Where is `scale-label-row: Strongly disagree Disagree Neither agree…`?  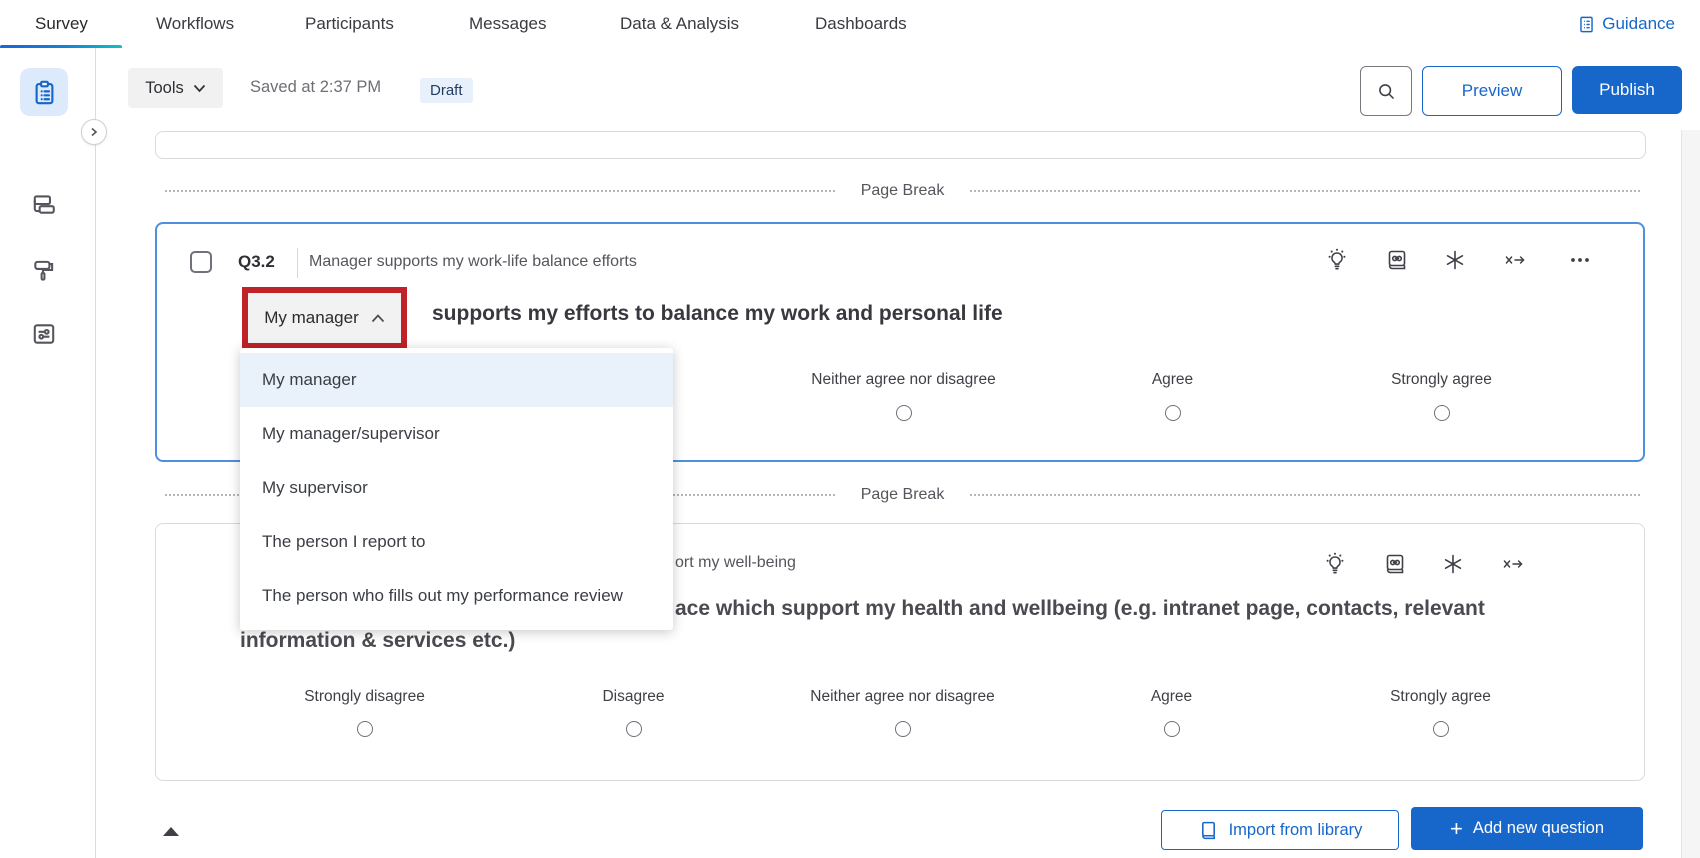
scale-label-row: Strongly disagree Disagree Neither agree… is located at coordinates (902, 697).